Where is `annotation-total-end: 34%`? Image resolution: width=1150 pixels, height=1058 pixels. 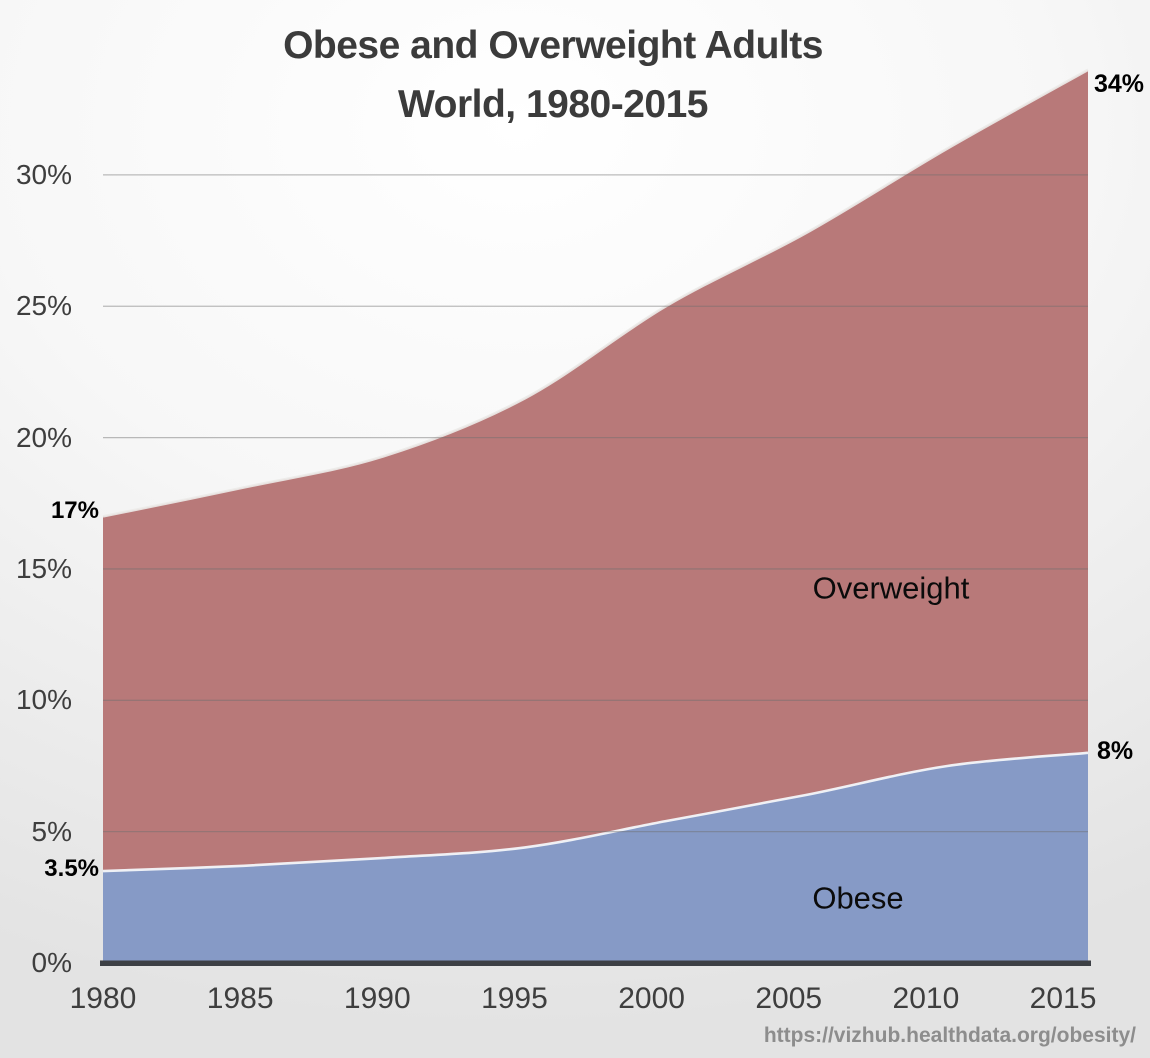
annotation-total-end: 34% is located at coordinates (1119, 84).